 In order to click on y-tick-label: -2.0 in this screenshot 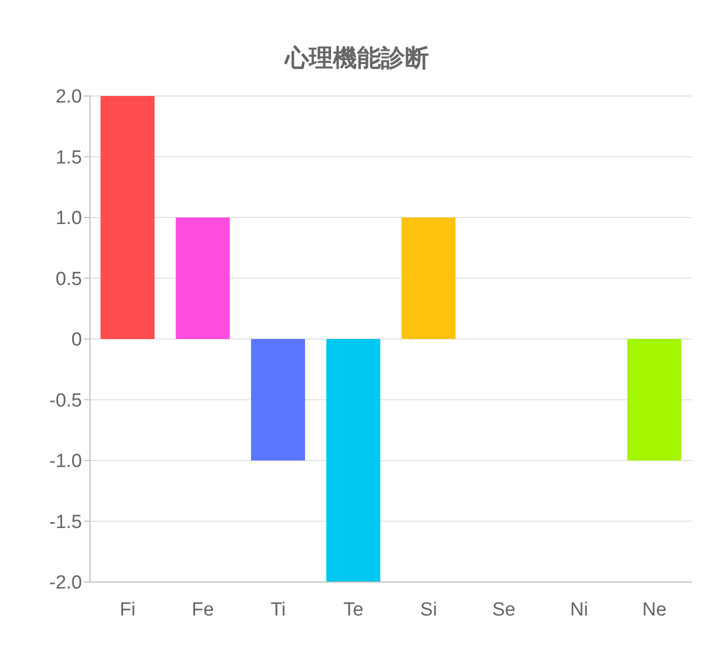, I will do `click(65, 583)`.